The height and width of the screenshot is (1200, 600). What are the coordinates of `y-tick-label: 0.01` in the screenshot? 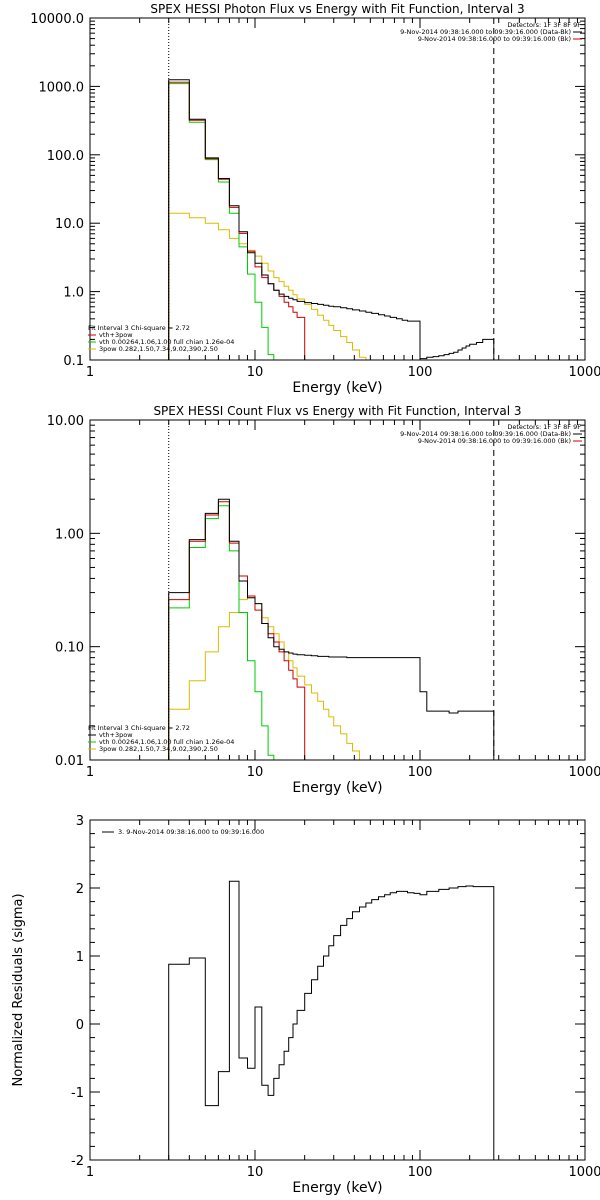 It's located at (69, 761).